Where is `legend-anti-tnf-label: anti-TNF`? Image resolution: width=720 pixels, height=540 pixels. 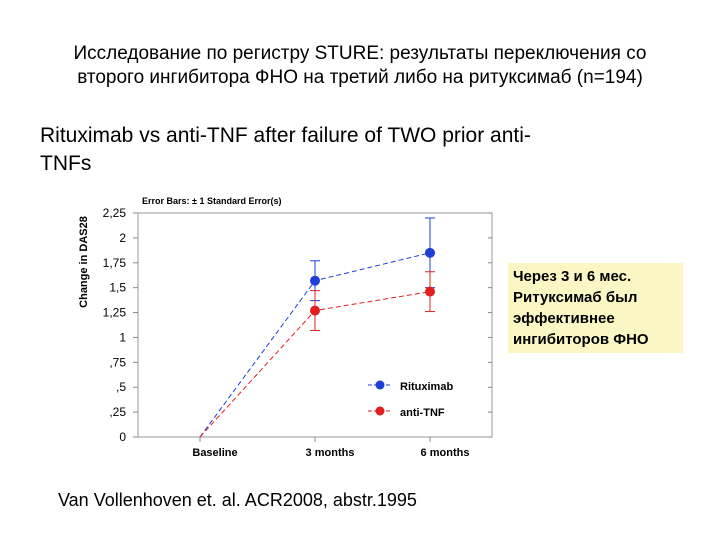
legend-anti-tnf-label: anti-TNF is located at coordinates (422, 413).